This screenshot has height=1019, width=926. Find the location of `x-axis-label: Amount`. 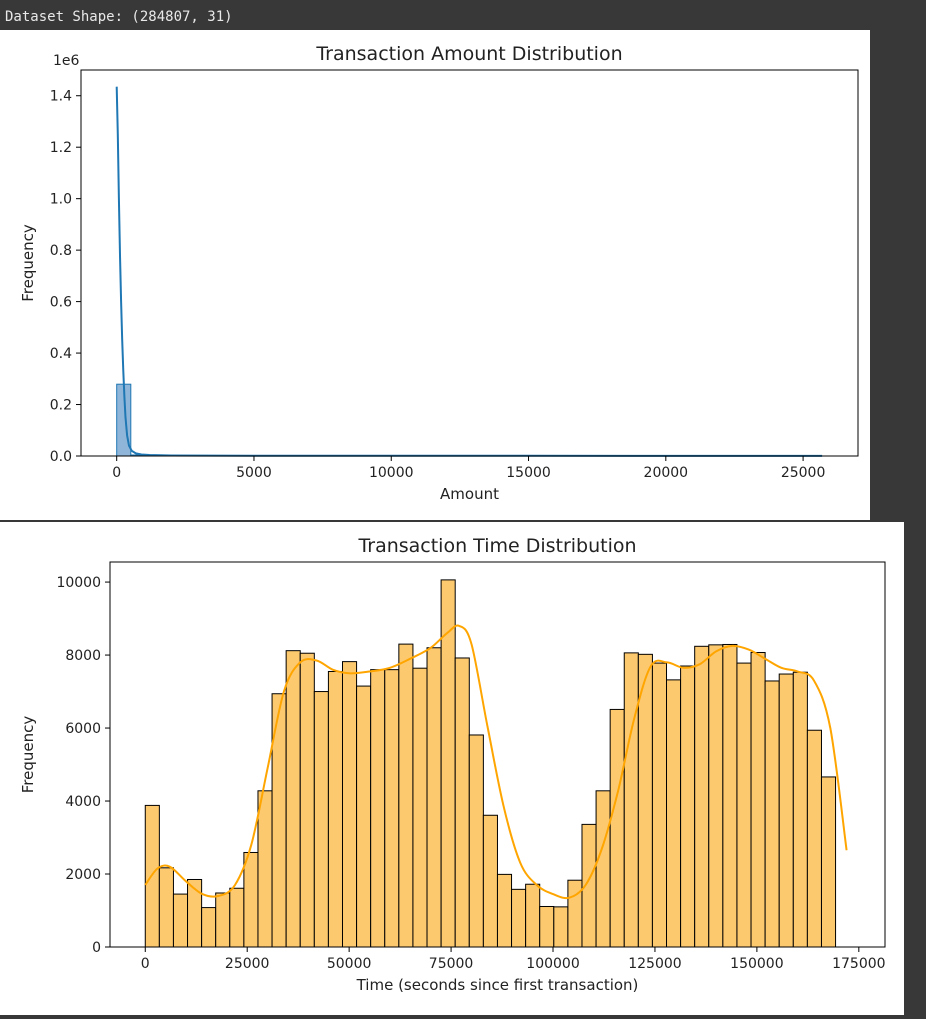

x-axis-label: Amount is located at coordinates (469, 494).